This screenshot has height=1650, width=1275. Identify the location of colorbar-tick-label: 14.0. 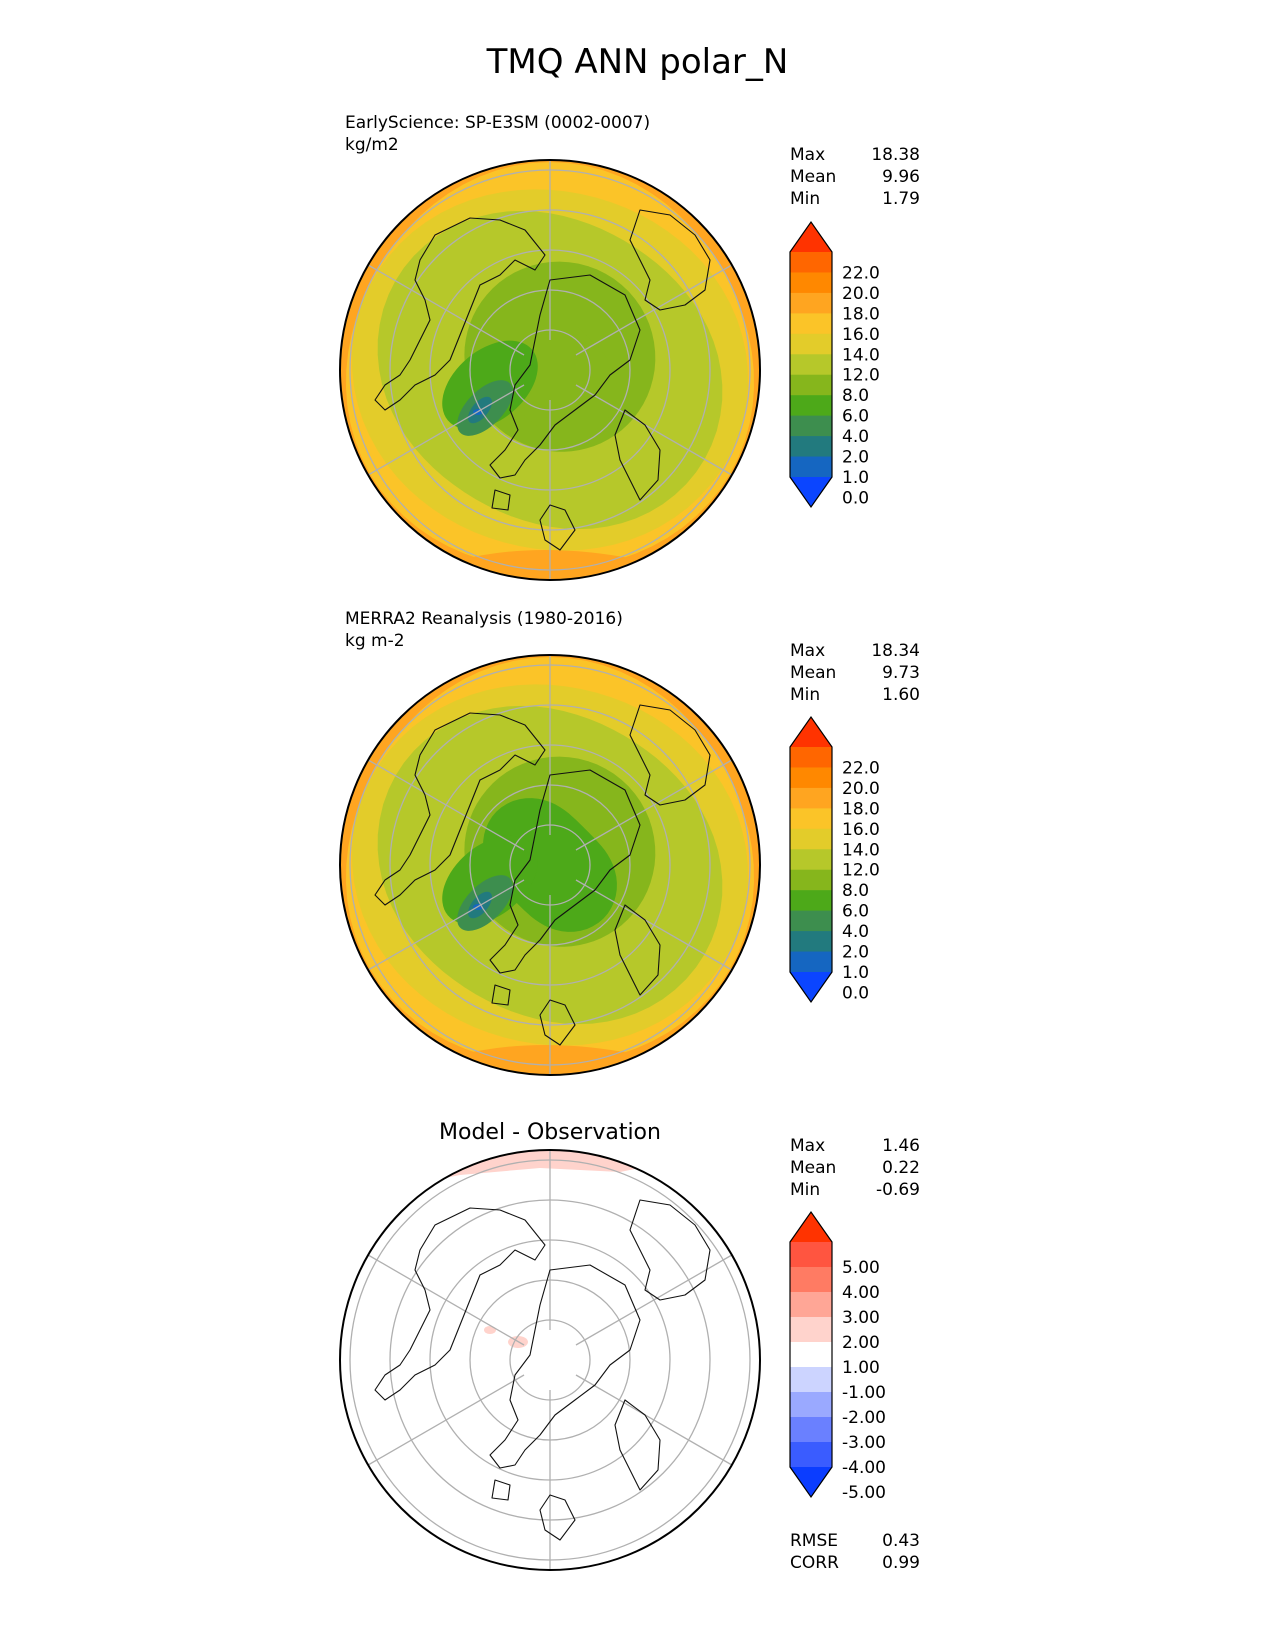
(861, 355).